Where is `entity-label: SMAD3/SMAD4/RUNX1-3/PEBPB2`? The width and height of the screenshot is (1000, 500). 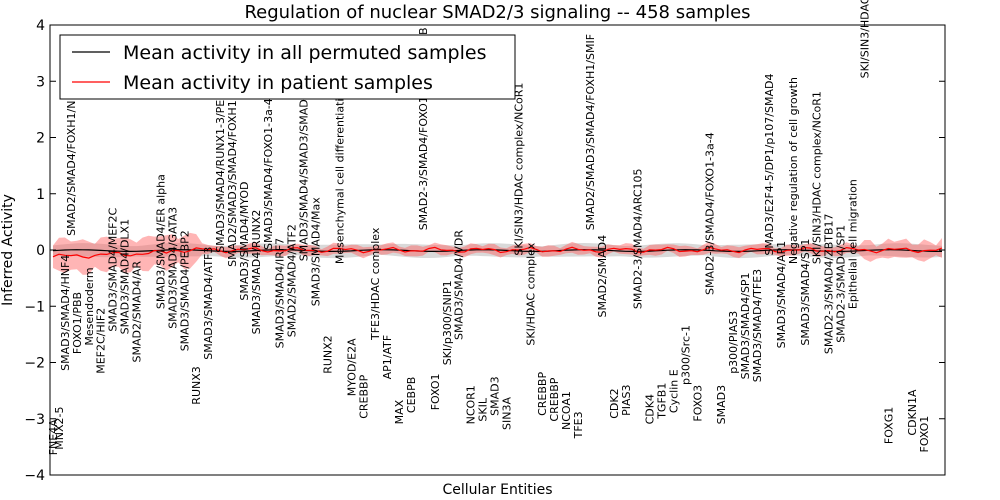 entity-label: SMAD3/SMAD4/RUNX1-3/PEBPB2 is located at coordinates (220, 162).